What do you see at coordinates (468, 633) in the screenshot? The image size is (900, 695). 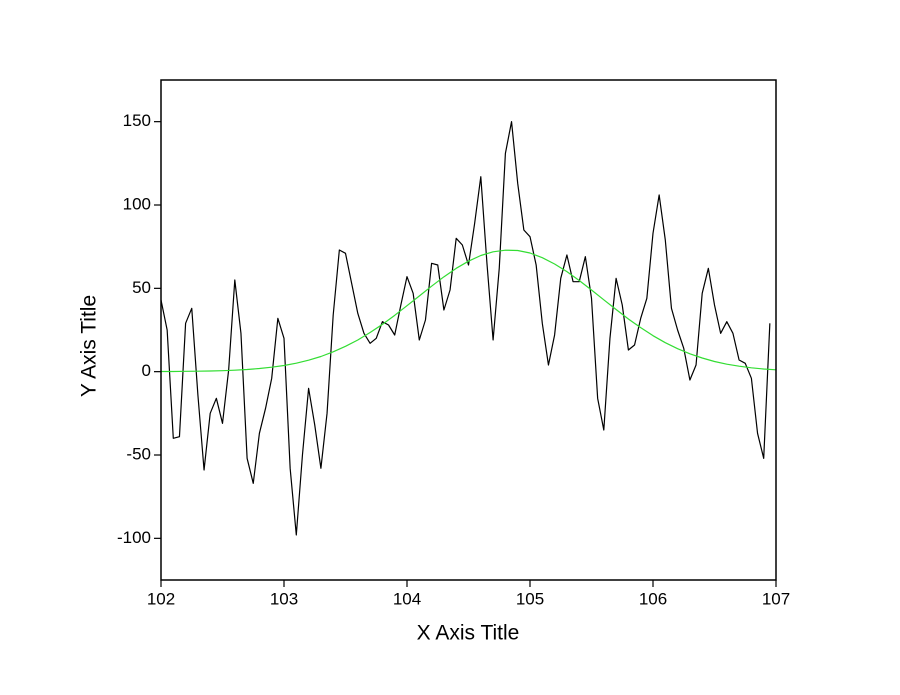 I see `x-axis-title: X Axis Title` at bounding box center [468, 633].